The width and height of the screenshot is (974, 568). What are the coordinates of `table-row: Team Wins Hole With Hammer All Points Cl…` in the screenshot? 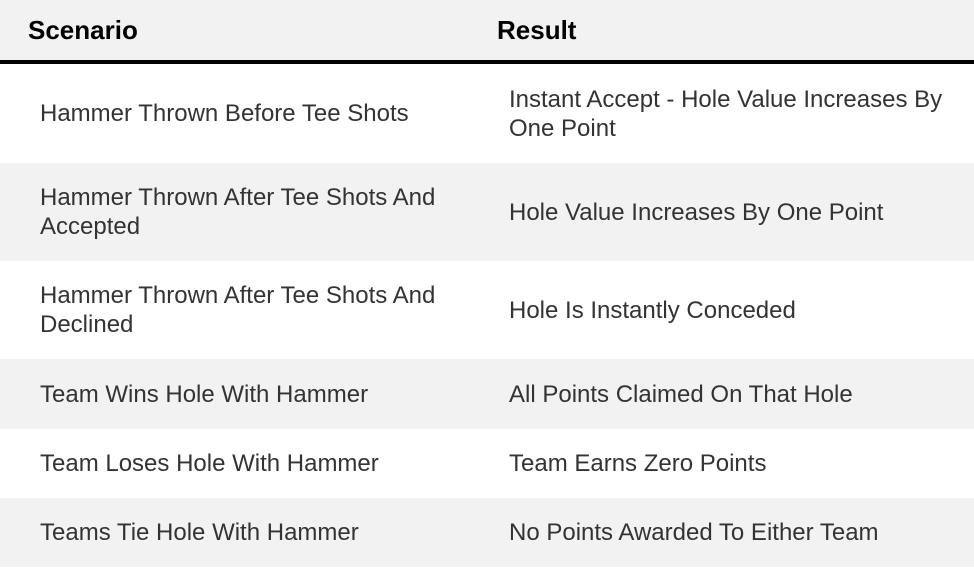 It's located at (487, 394).